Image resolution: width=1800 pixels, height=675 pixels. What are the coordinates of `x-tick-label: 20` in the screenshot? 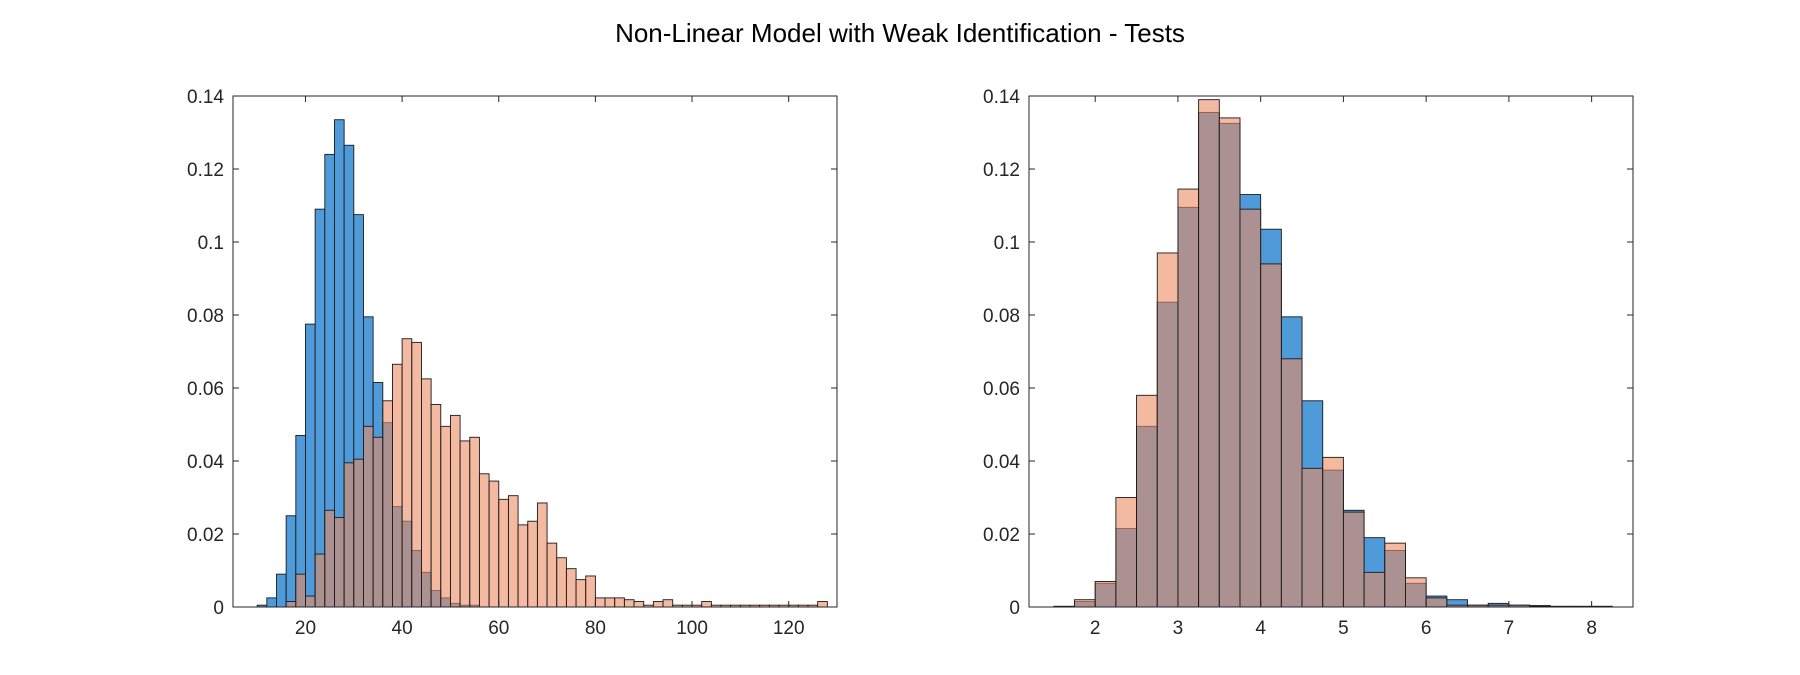 It's located at (305, 628).